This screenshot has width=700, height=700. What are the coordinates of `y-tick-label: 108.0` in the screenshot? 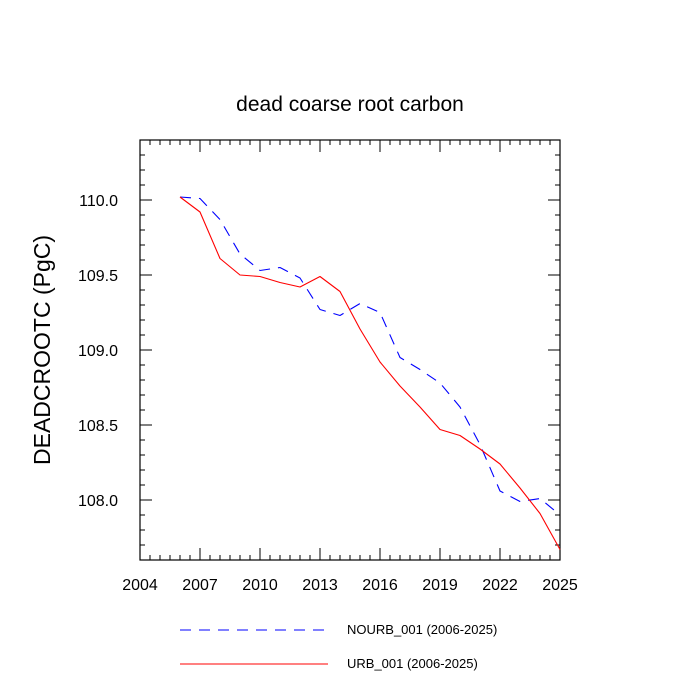 It's located at (98, 501).